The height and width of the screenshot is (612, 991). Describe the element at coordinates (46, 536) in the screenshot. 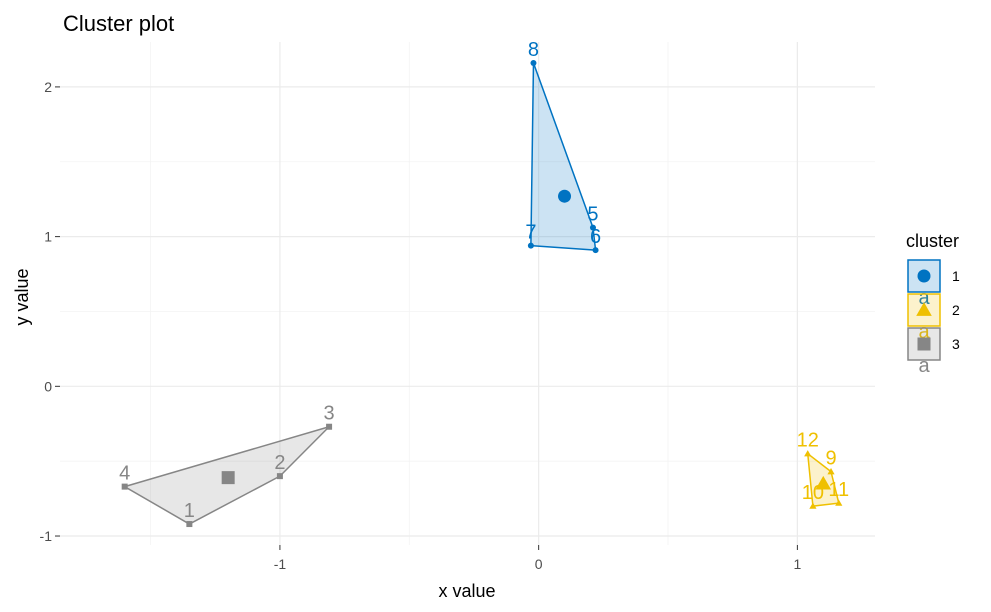

I see `y-tick-label: -1` at that location.